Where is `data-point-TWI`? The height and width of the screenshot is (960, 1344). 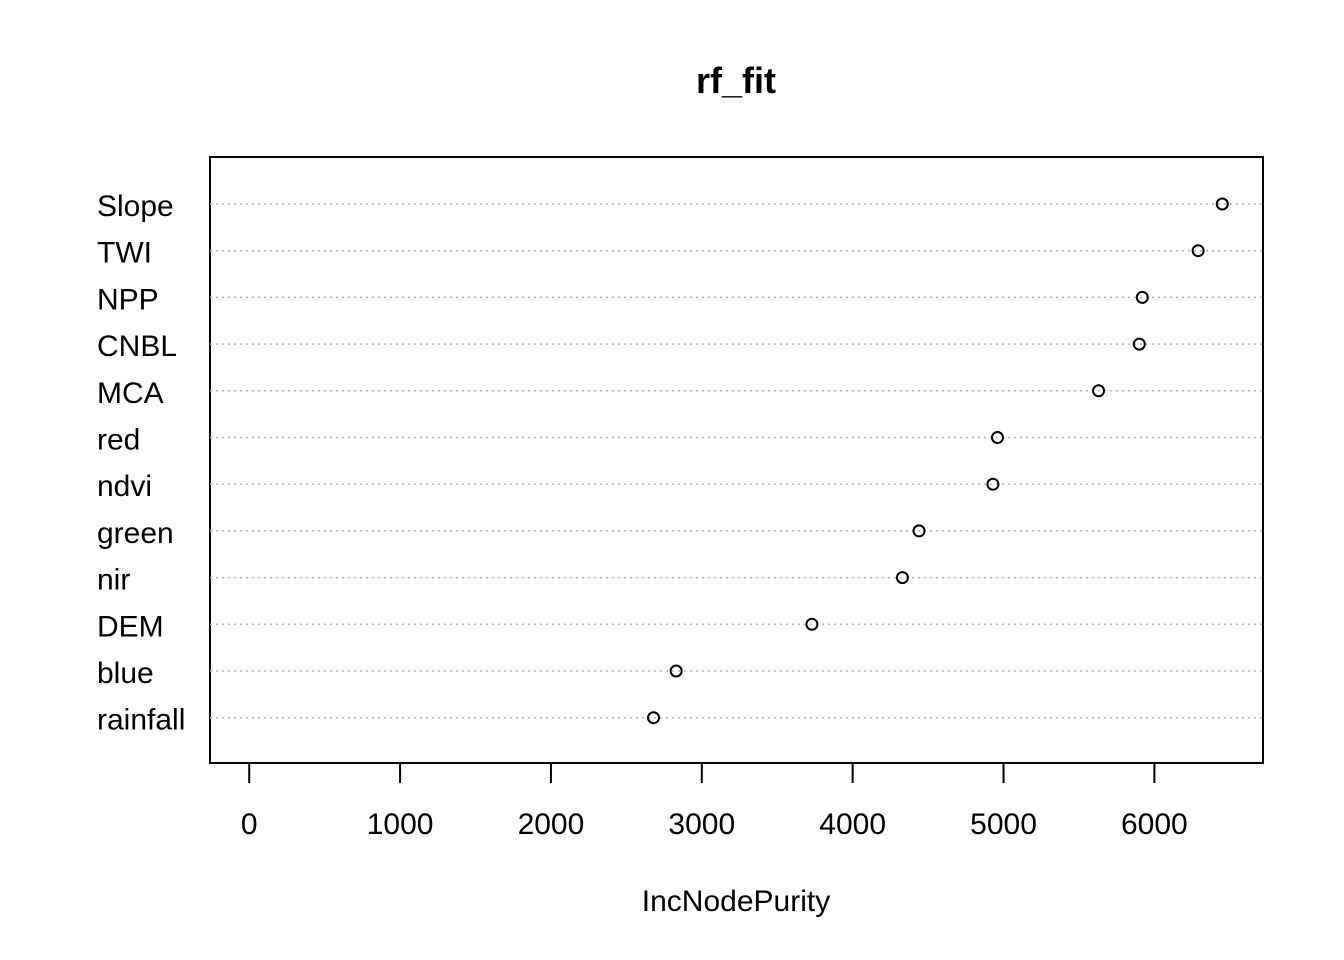
data-point-TWI is located at coordinates (1198, 251).